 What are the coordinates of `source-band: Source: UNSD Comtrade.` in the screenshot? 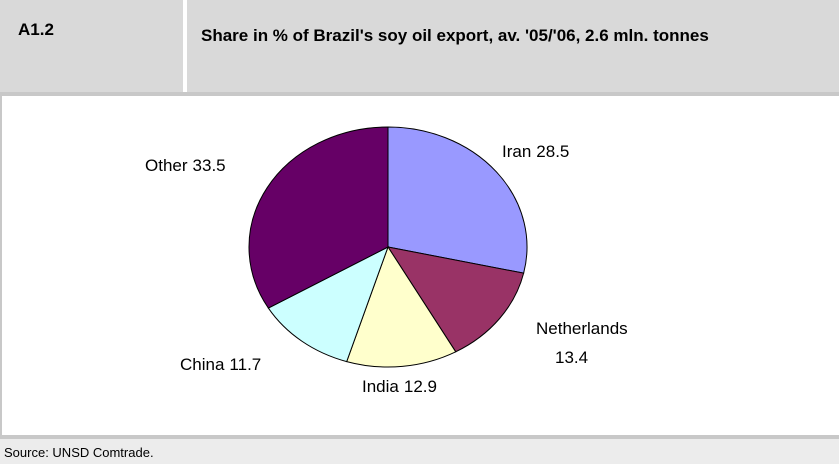 It's located at (419, 451).